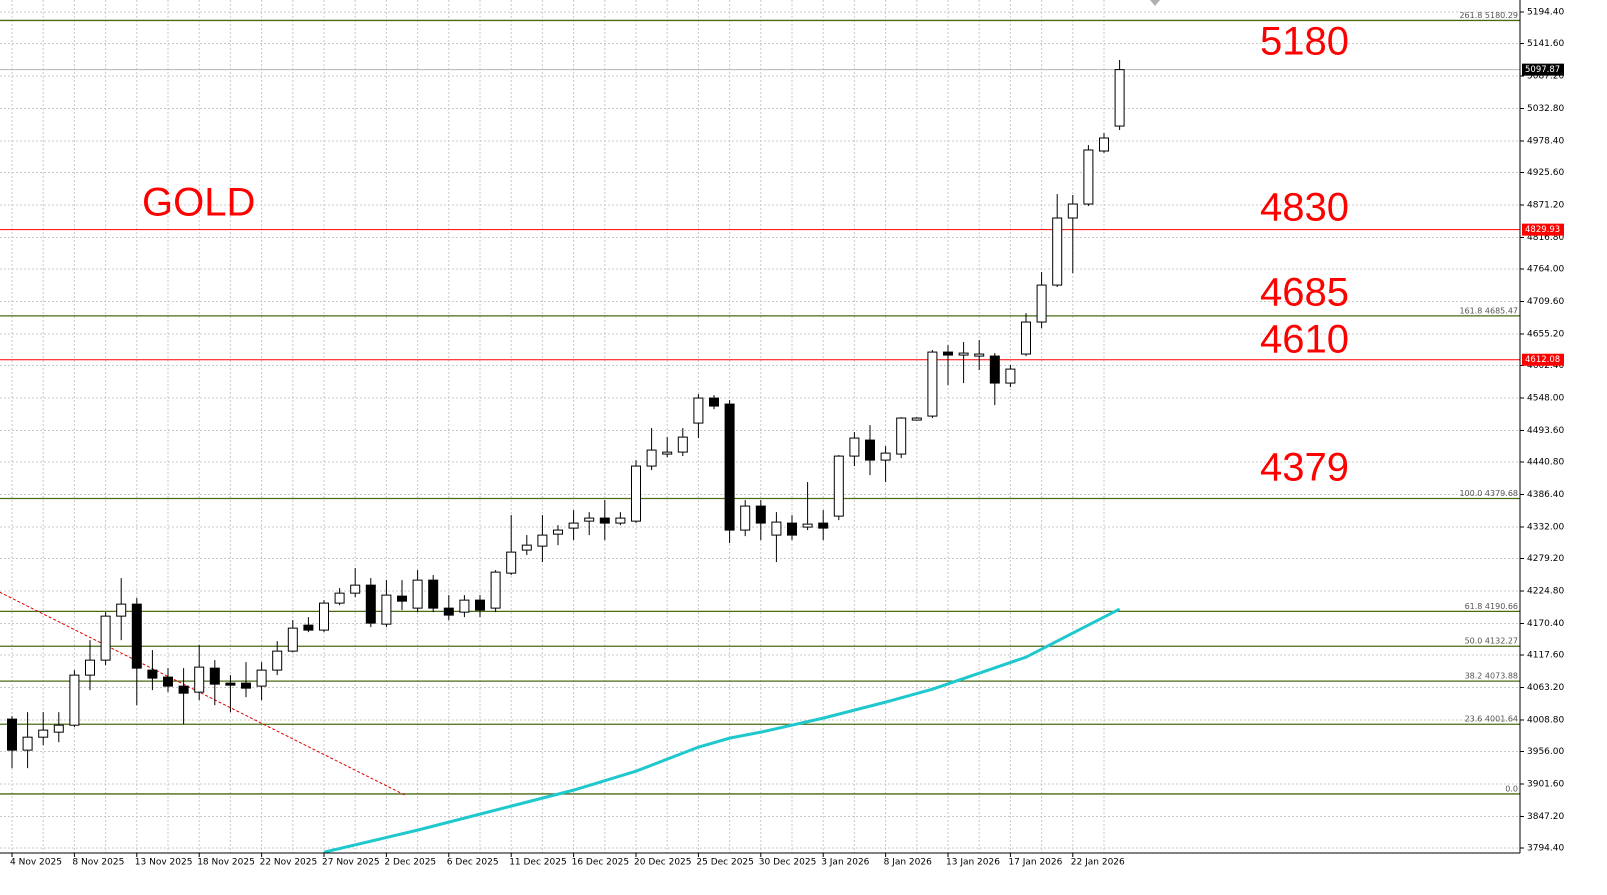 Image resolution: width=1607 pixels, height=895 pixels. I want to click on x-tick-label: 6 Dec 2025, so click(473, 863).